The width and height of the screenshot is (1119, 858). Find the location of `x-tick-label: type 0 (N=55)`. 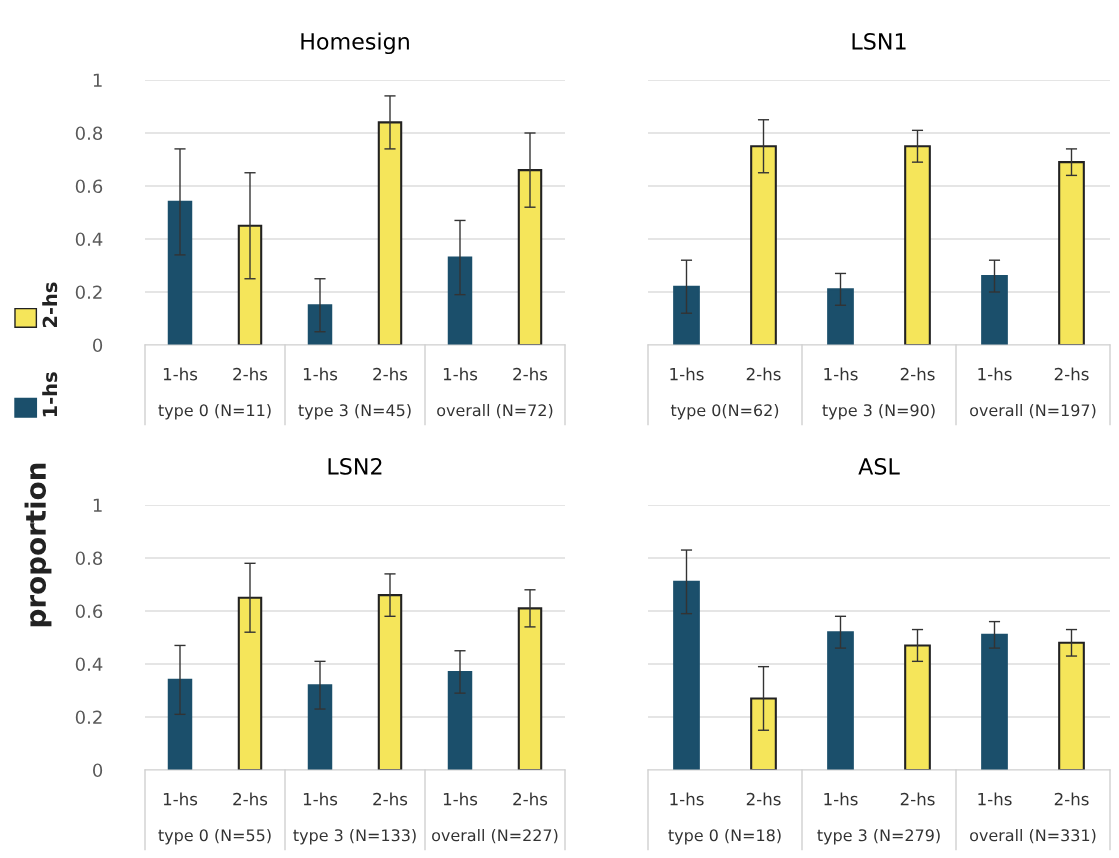

x-tick-label: type 0 (N=55) is located at coordinates (214, 836).